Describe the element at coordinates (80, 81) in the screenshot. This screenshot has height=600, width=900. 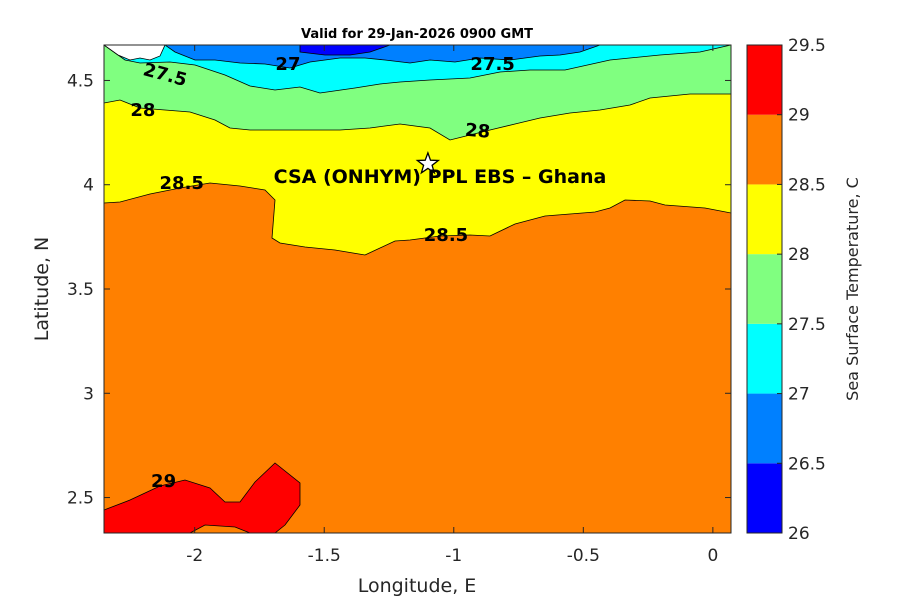
I see `y-tick-label: 4.5` at that location.